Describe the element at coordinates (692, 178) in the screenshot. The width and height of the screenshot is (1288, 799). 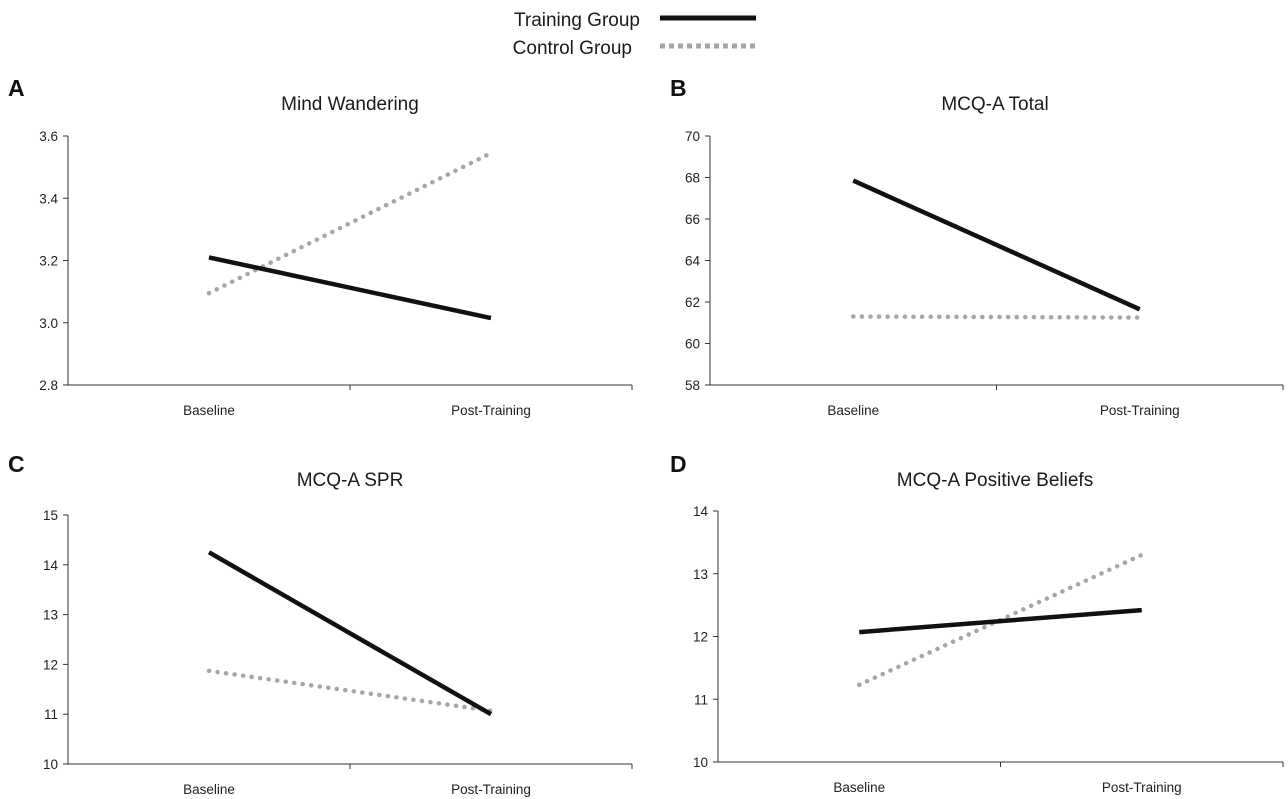
I see `y-tick-label: 68` at that location.